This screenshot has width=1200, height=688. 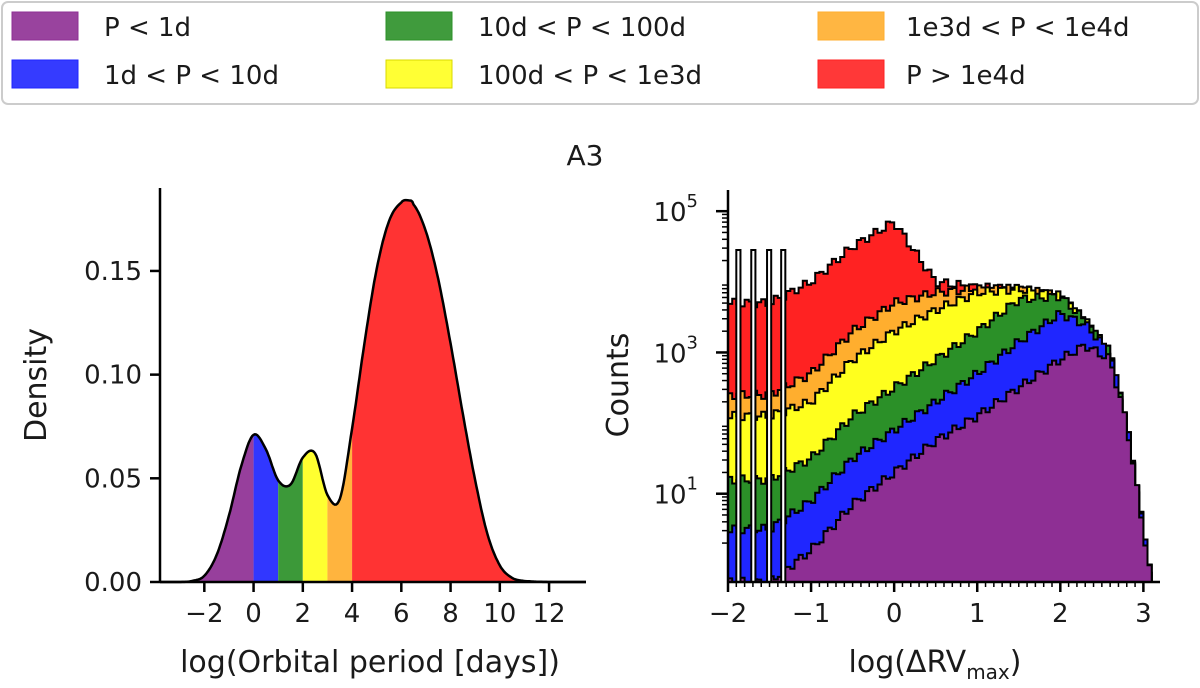 I want to click on y-tick-exponent: 1, so click(x=692, y=484).